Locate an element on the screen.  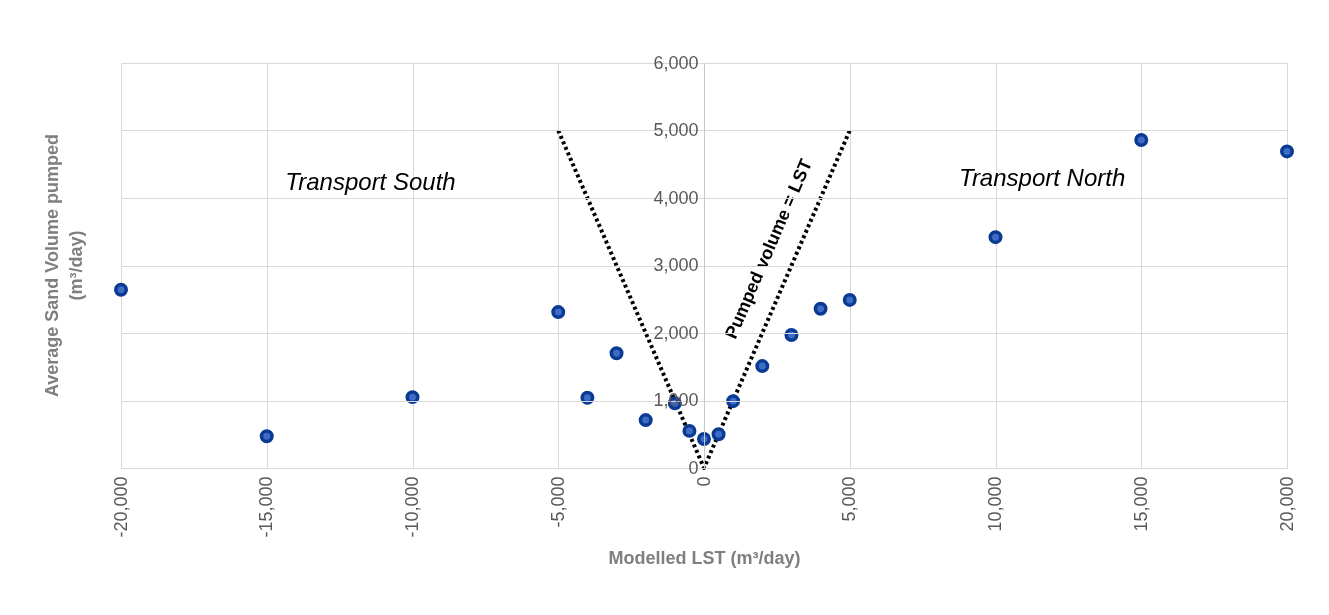
y-axis-title: Average Sand Volume pumped (m³/day) is located at coordinates (64, 265).